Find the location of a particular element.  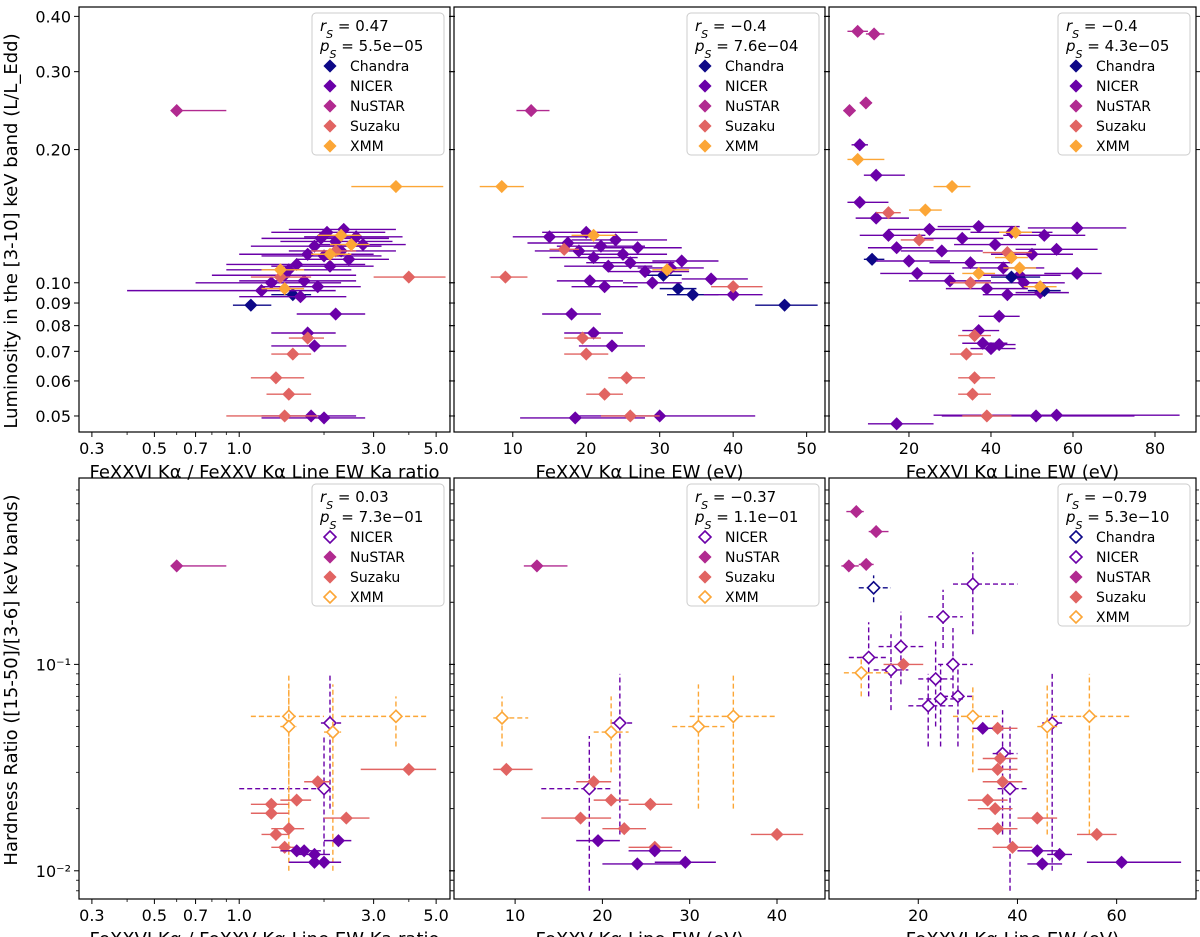

legend-marker-suzaku is located at coordinates (330, 577).